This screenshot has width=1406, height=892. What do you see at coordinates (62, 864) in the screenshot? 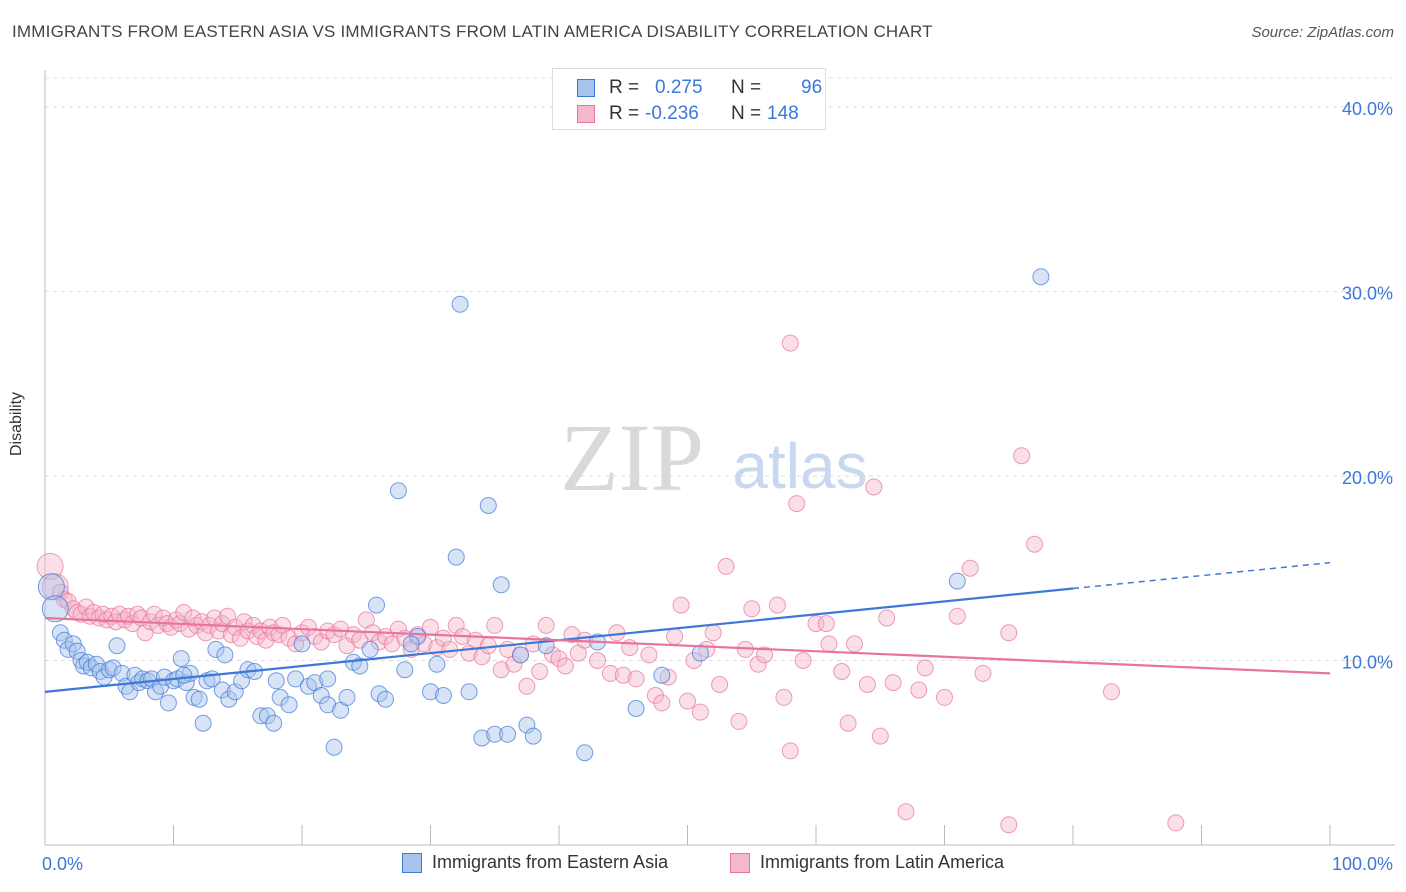
I see `x-tick-label: 0.0%` at bounding box center [62, 864].